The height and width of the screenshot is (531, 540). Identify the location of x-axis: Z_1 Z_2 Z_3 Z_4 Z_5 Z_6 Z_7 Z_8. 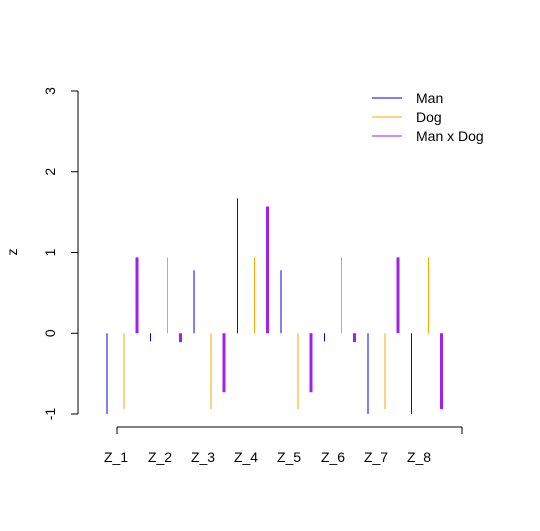
(283, 445).